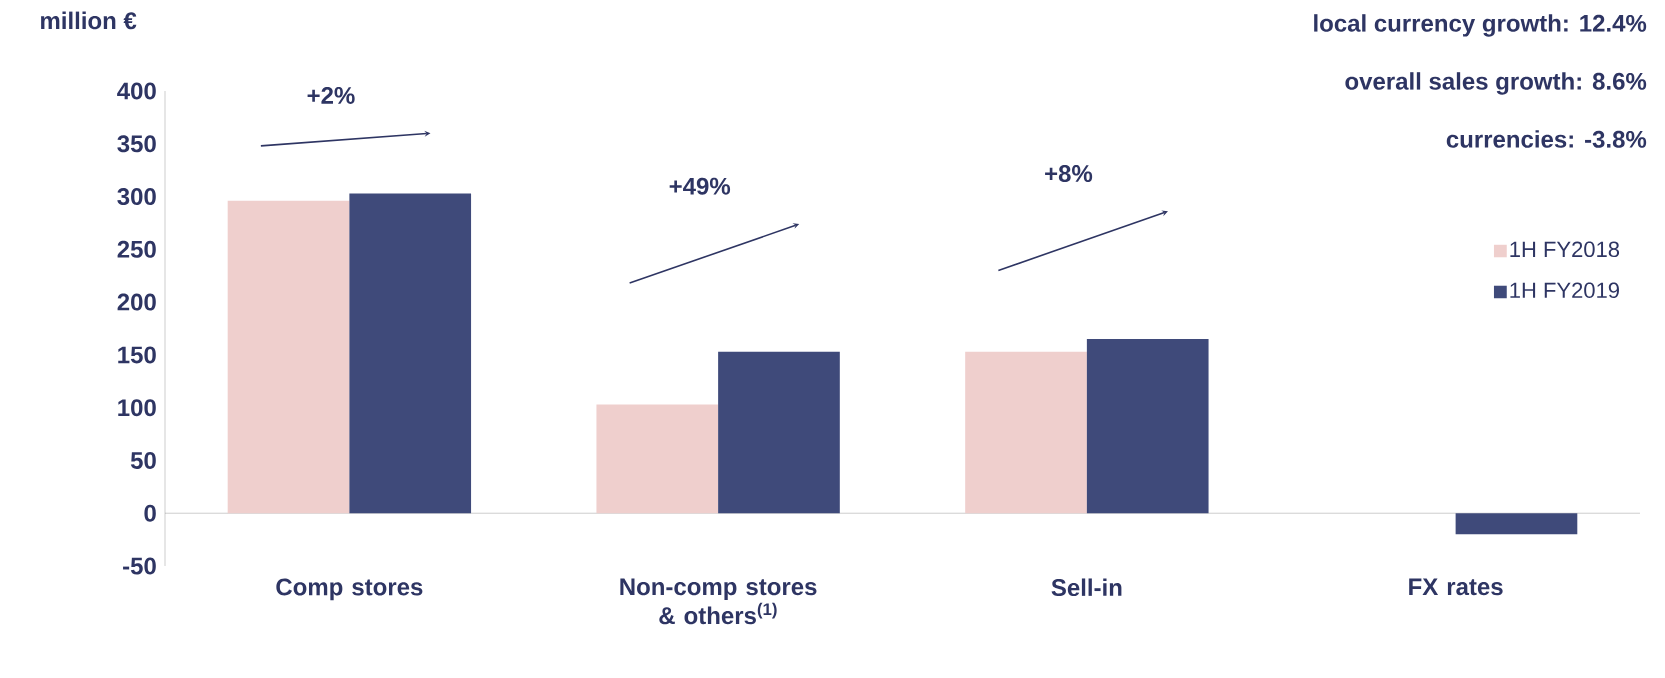  What do you see at coordinates (136, 197) in the screenshot?
I see `y-tick-label: 300` at bounding box center [136, 197].